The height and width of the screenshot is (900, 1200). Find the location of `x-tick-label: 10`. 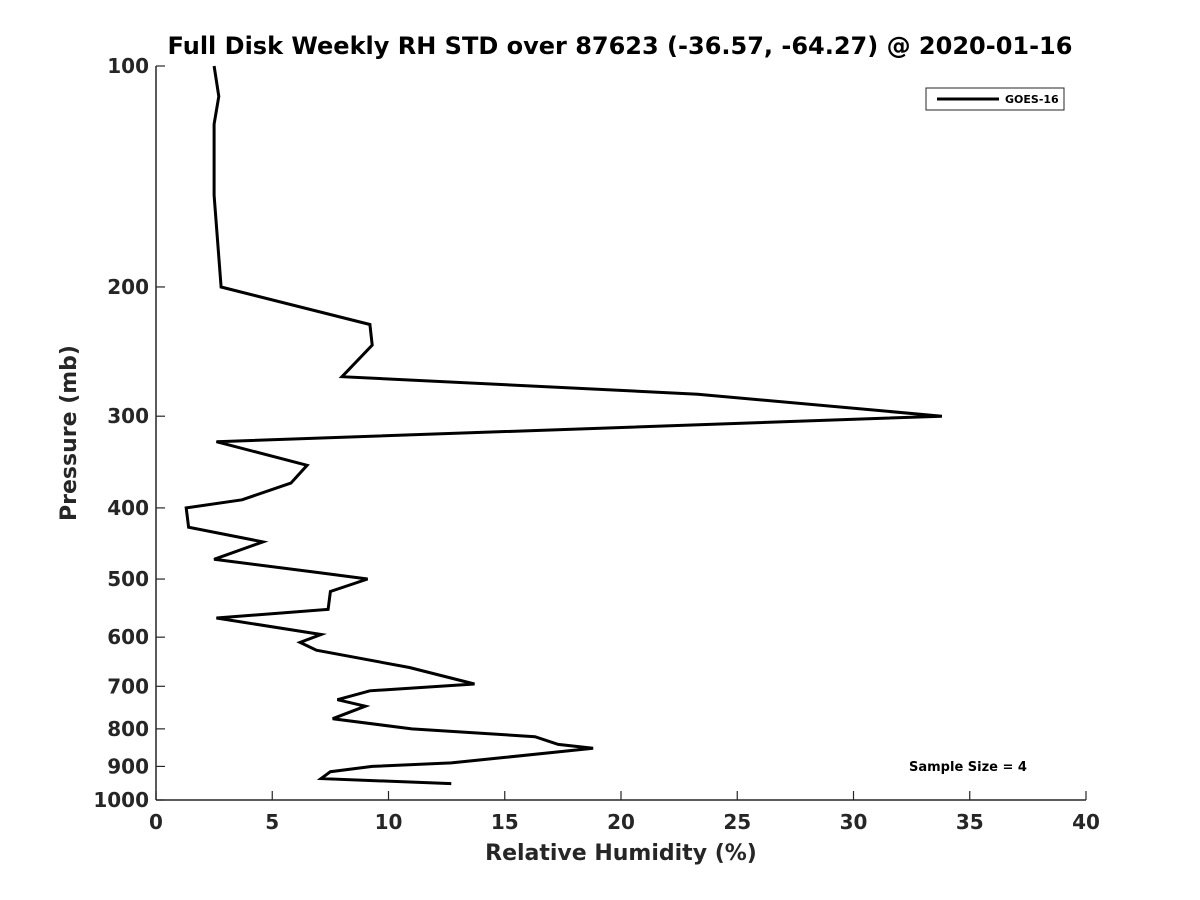

x-tick-label: 10 is located at coordinates (389, 822).